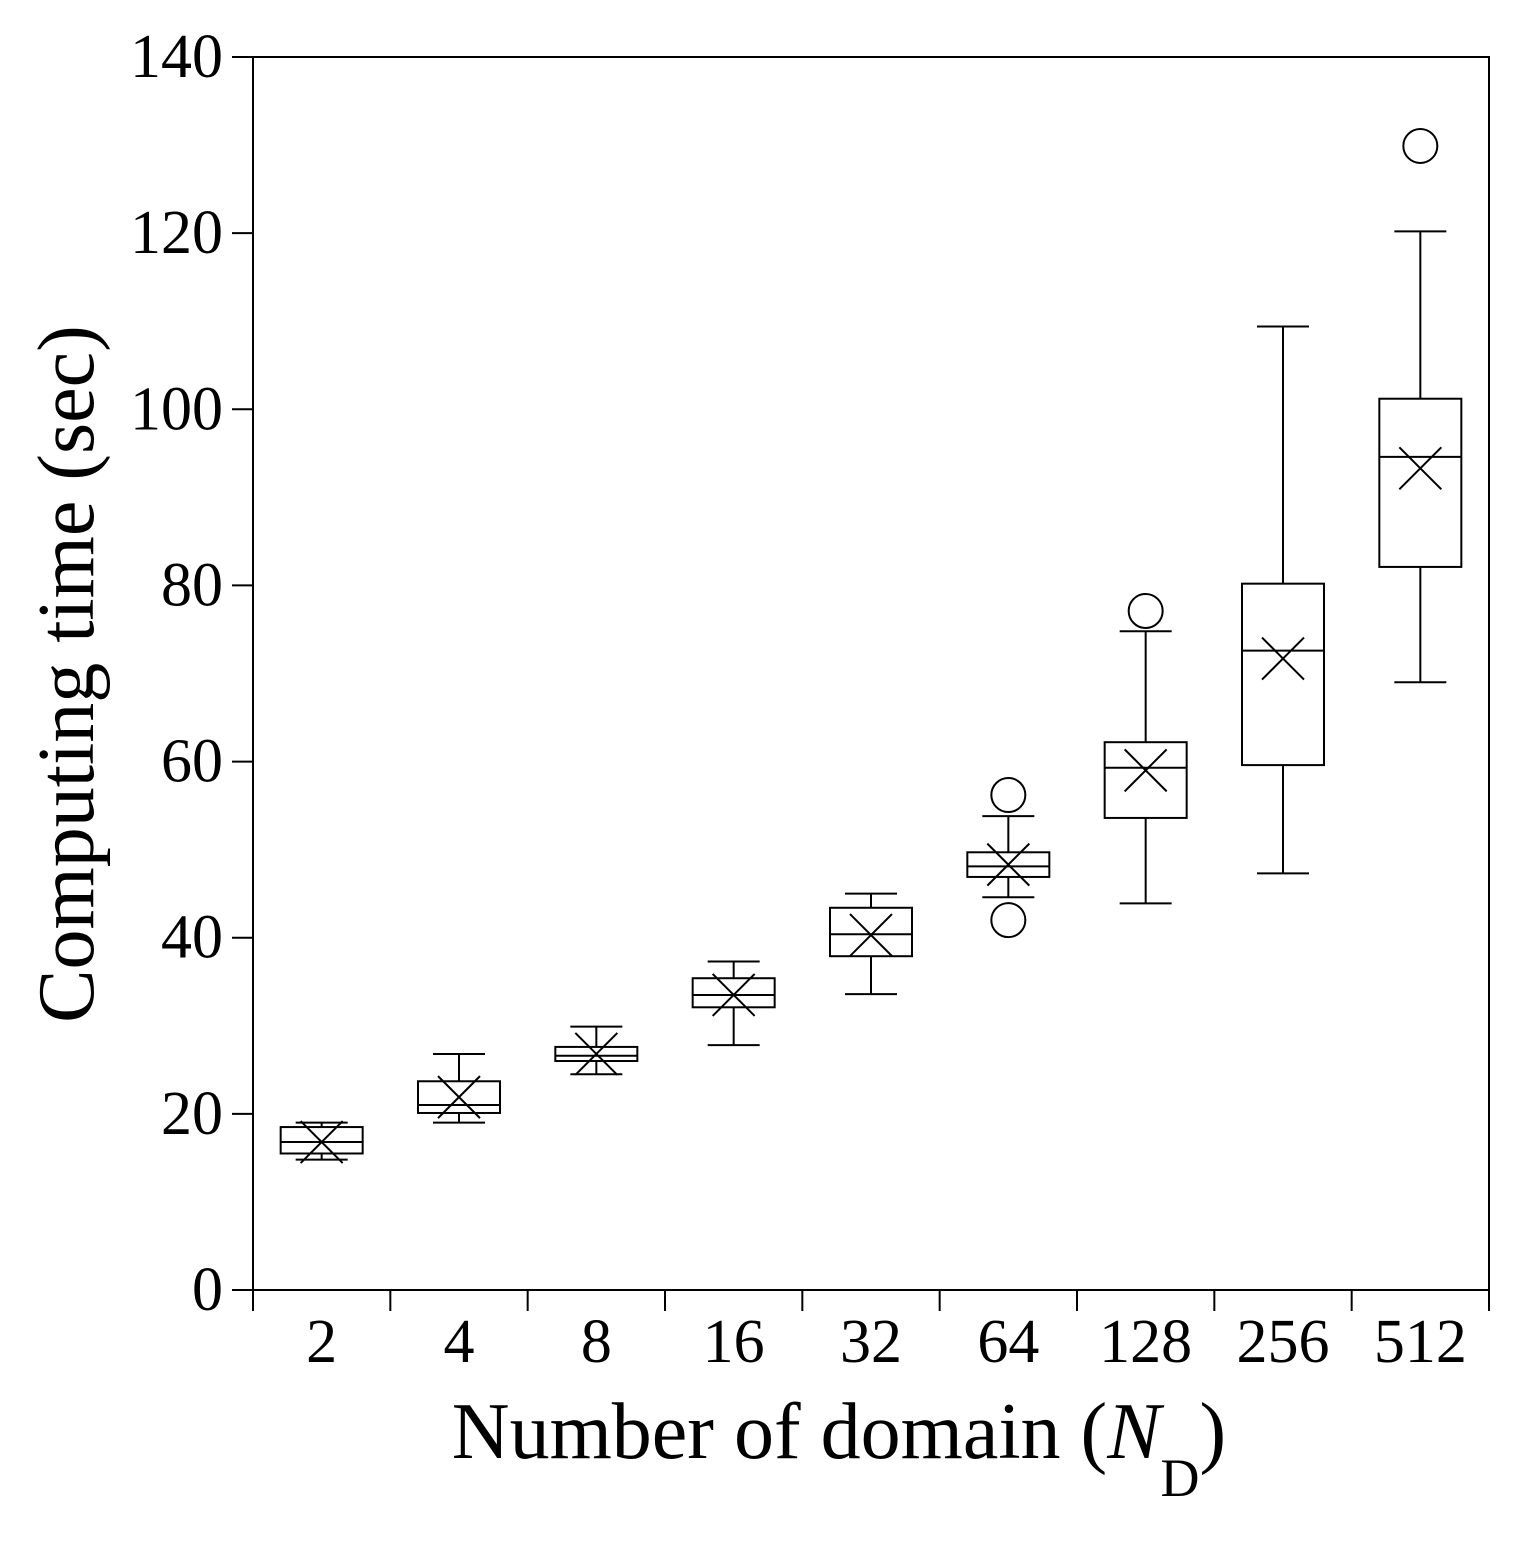 Image resolution: width=1532 pixels, height=1541 pixels. What do you see at coordinates (734, 1342) in the screenshot?
I see `x-tick-label: 16` at bounding box center [734, 1342].